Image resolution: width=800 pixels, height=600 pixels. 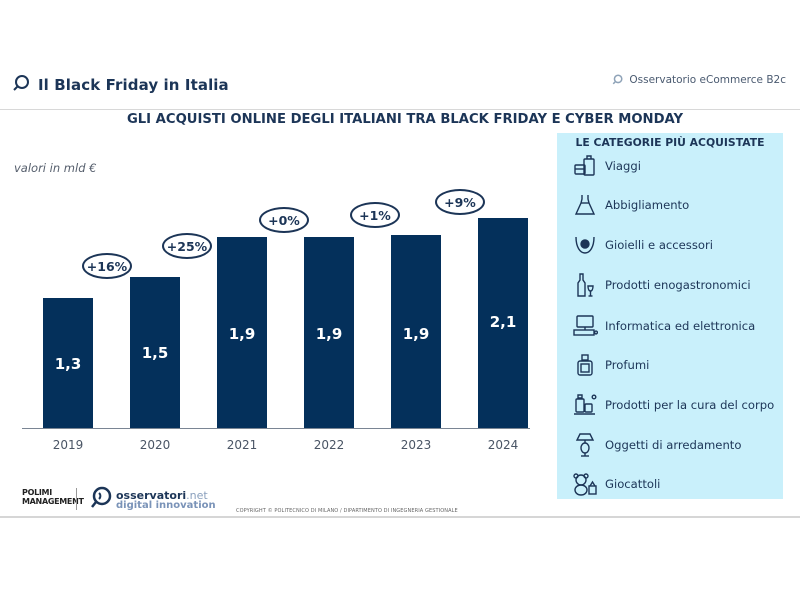 What do you see at coordinates (107, 266) in the screenshot?
I see `growth-badge: +16%` at bounding box center [107, 266].